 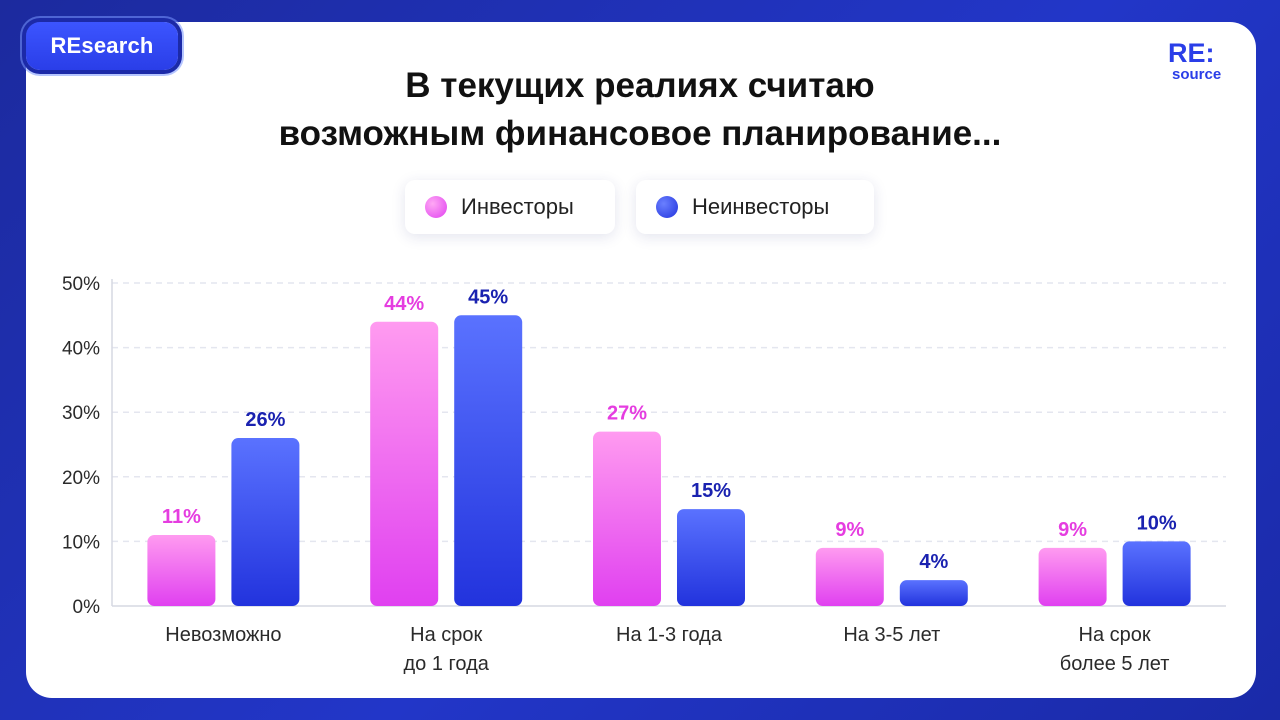 What do you see at coordinates (667, 207) in the screenshot?
I see `legend-swatch-noninvestors` at bounding box center [667, 207].